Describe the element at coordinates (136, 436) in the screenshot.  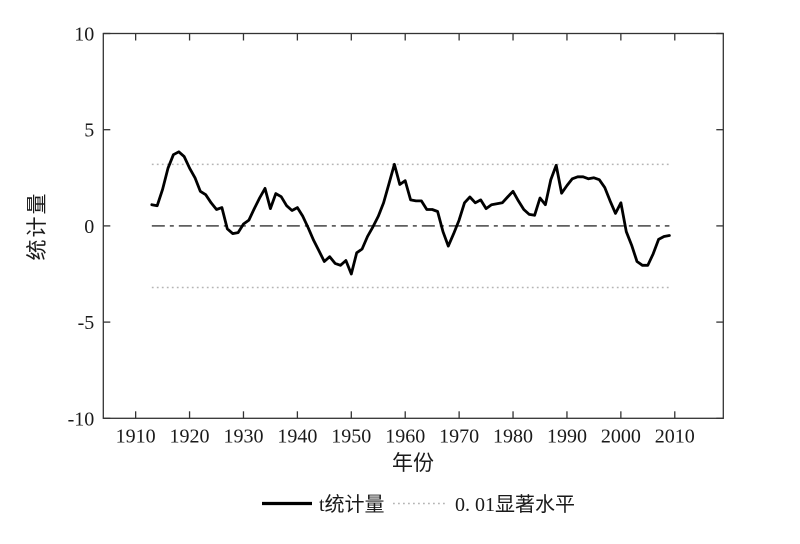
I see `x-tick-label-1910: 1910` at that location.